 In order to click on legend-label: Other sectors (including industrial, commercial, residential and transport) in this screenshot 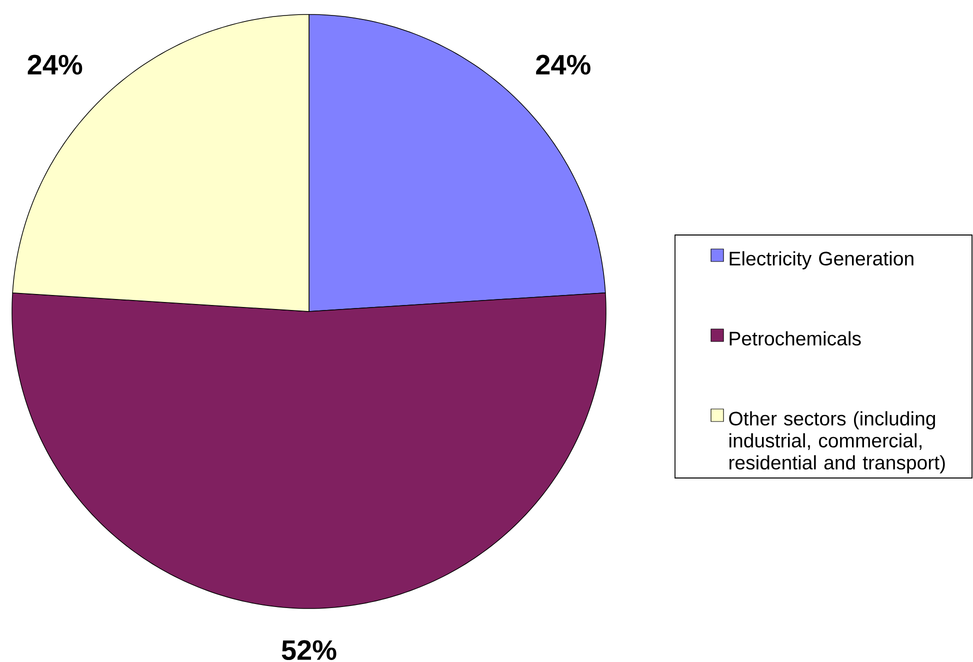, I will do `click(837, 442)`.